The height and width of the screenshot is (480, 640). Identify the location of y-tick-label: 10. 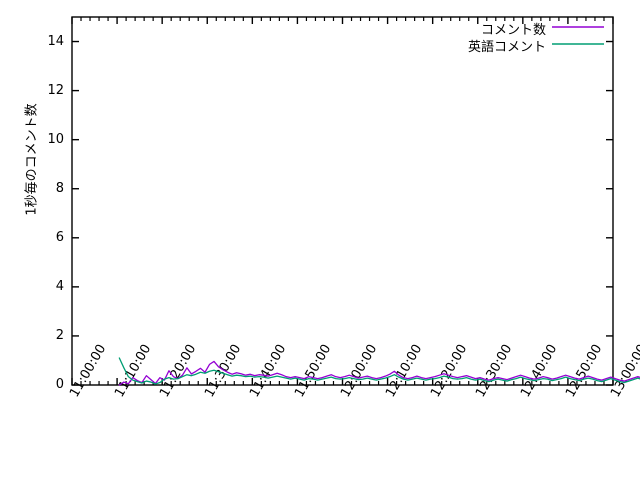
(55, 139).